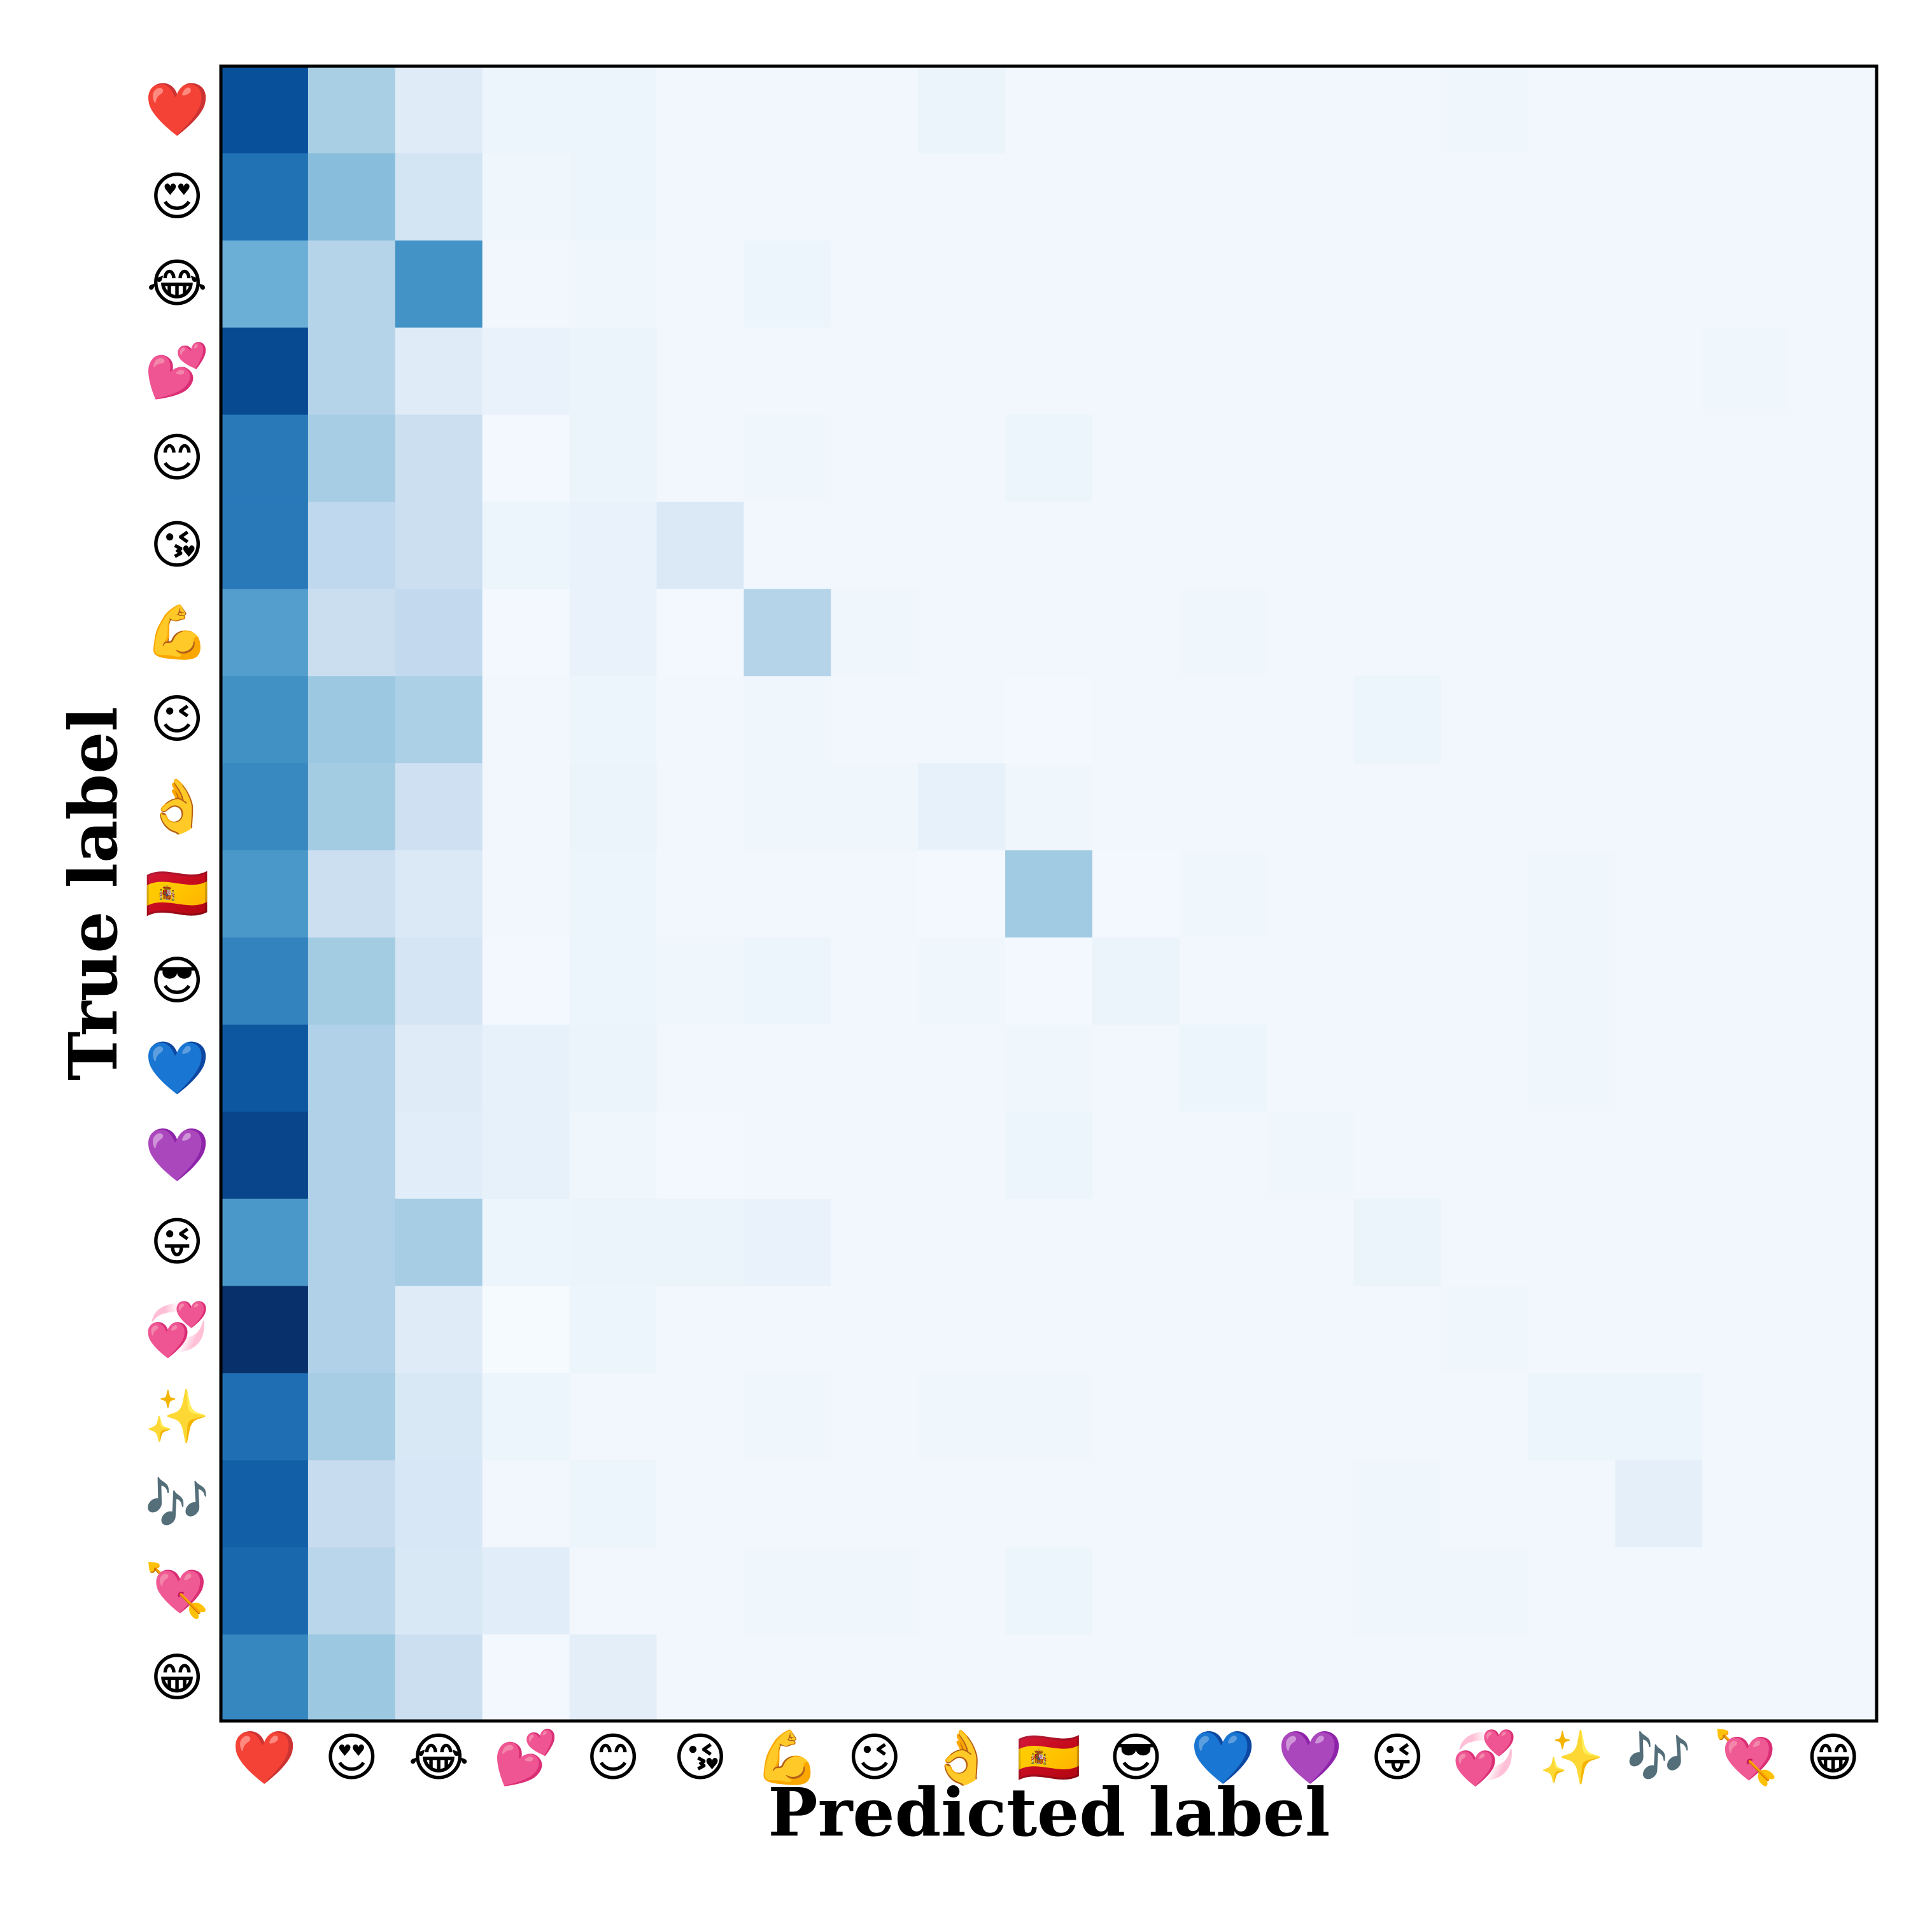  What do you see at coordinates (264, 1758) in the screenshot?
I see `x-tick-red-heart-icon: ❤️` at bounding box center [264, 1758].